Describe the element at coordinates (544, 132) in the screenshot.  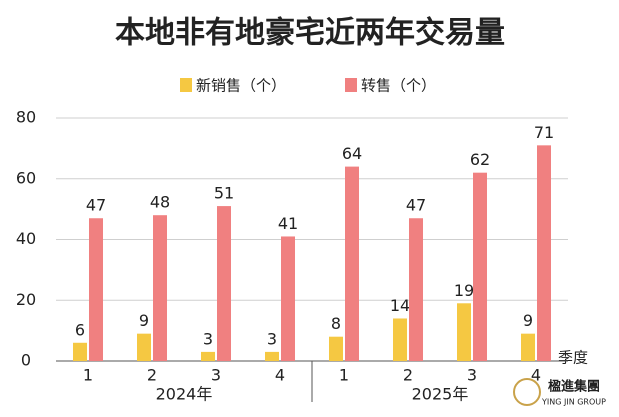
I see `data-label: 71` at that location.